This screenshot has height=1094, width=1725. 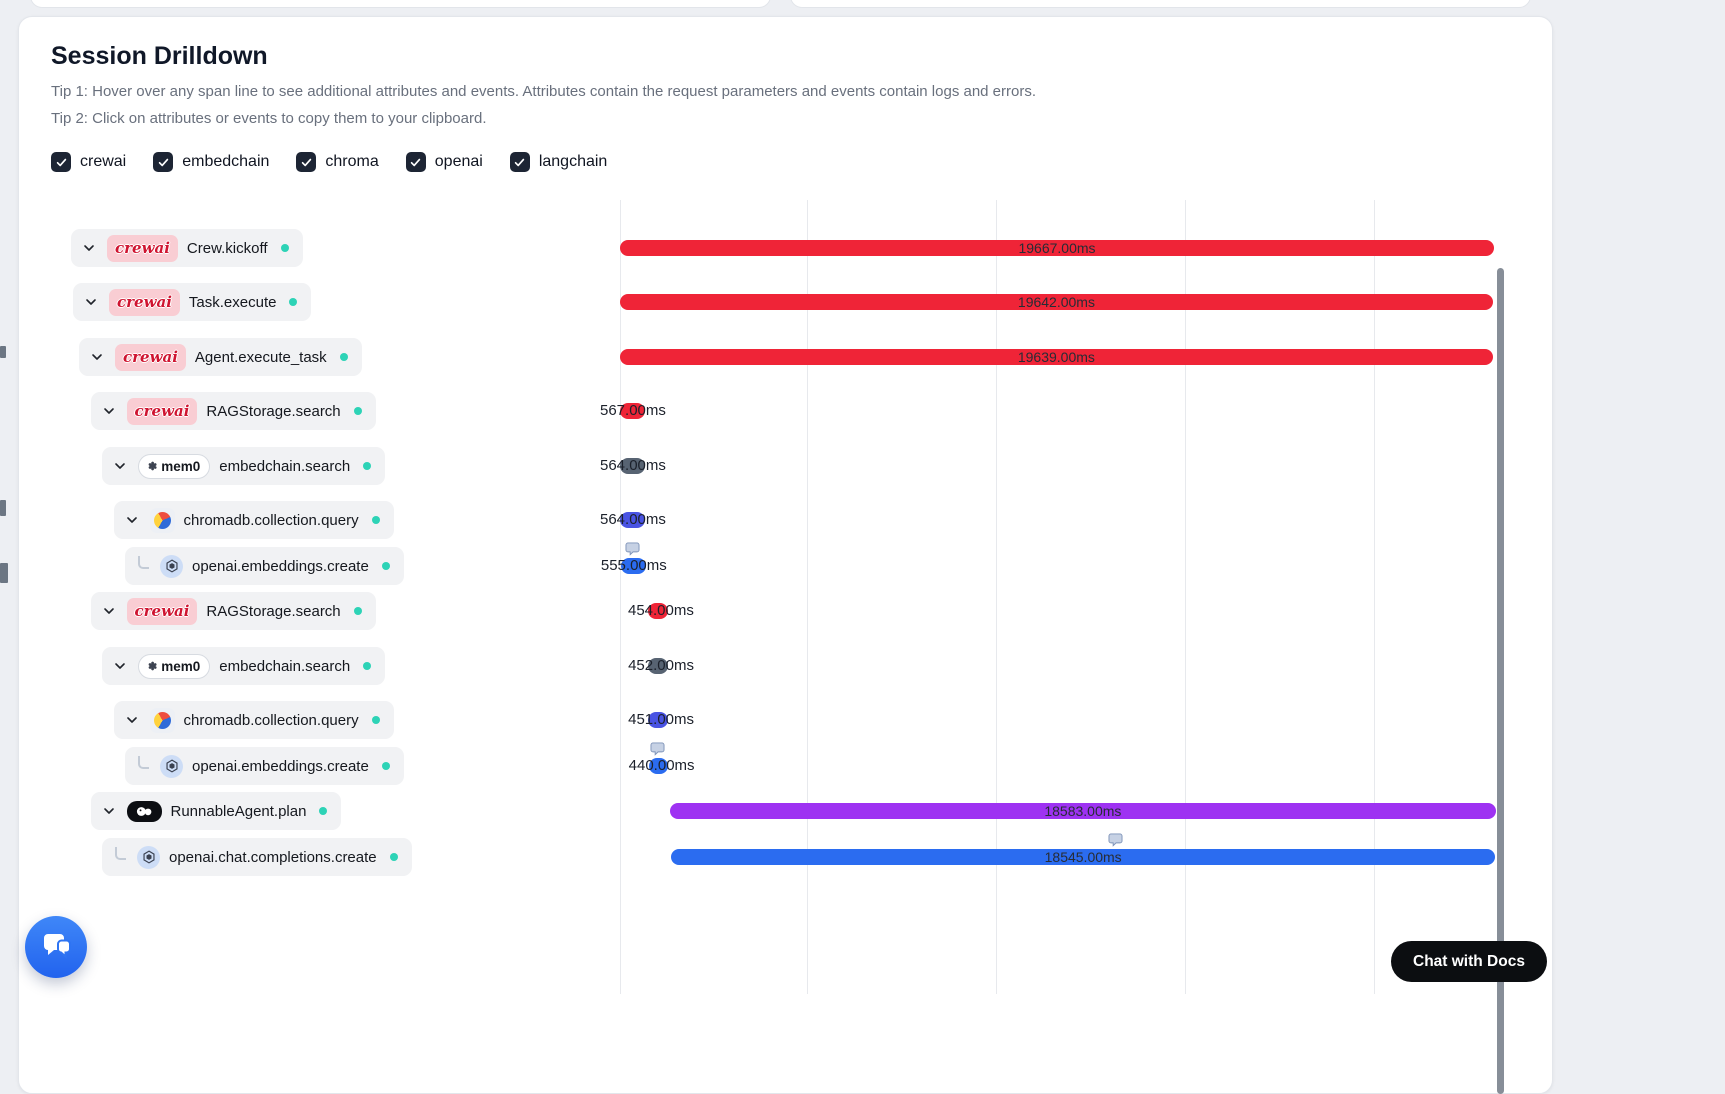 I want to click on chat-with-docs-button: Chat with Docs, so click(x=1469, y=961).